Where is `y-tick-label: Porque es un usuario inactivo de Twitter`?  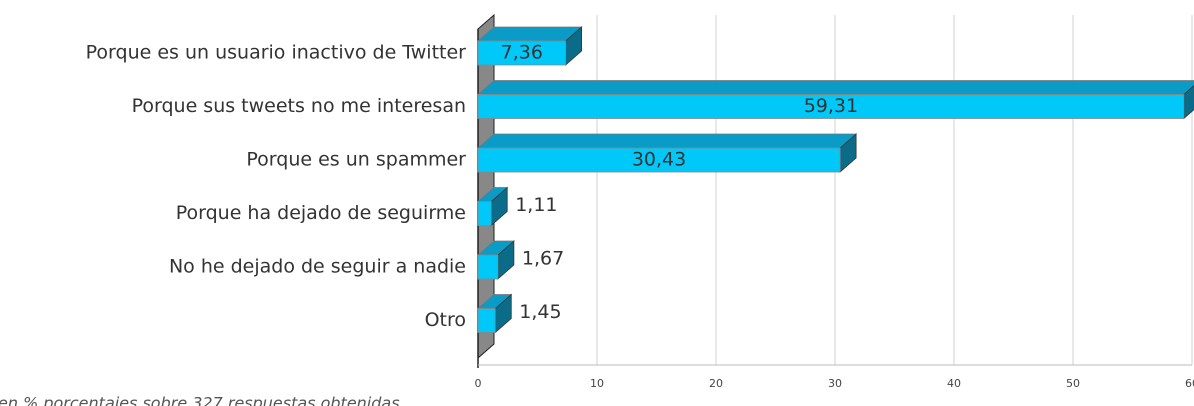 y-tick-label: Porque es un usuario inactivo de Twitter is located at coordinates (276, 53).